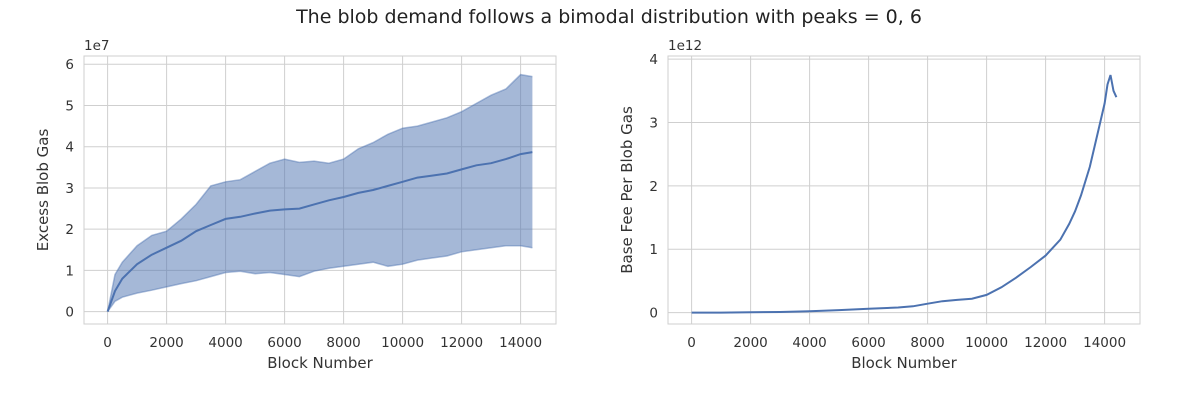 This screenshot has width=1200, height=400. I want to click on mean-line, so click(319, 231).